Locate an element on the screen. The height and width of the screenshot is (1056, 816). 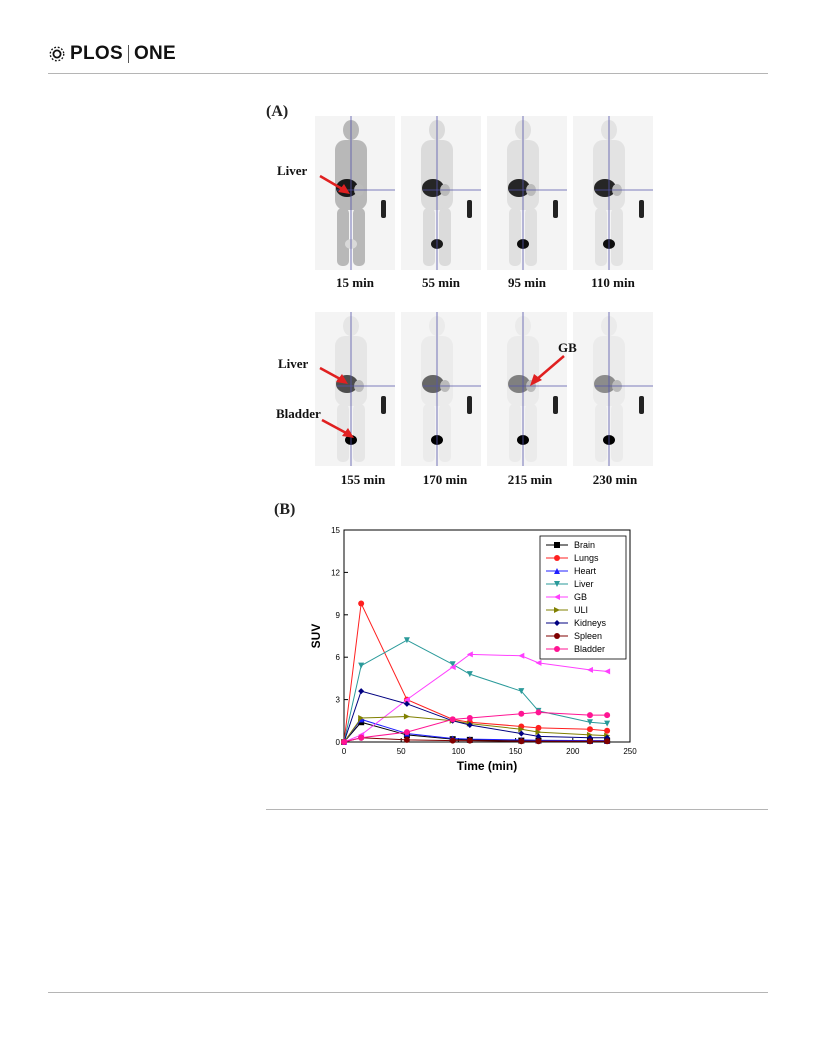
legend-entry: Liver is located at coordinates (570, 584).